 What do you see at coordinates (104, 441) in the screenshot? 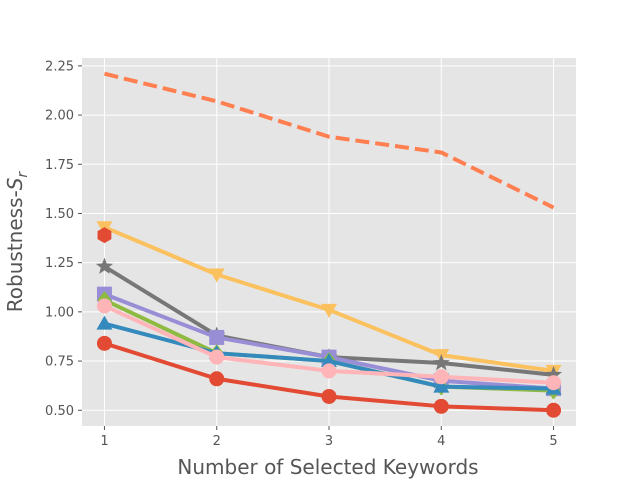
I see `x-tick-label: 1` at bounding box center [104, 441].